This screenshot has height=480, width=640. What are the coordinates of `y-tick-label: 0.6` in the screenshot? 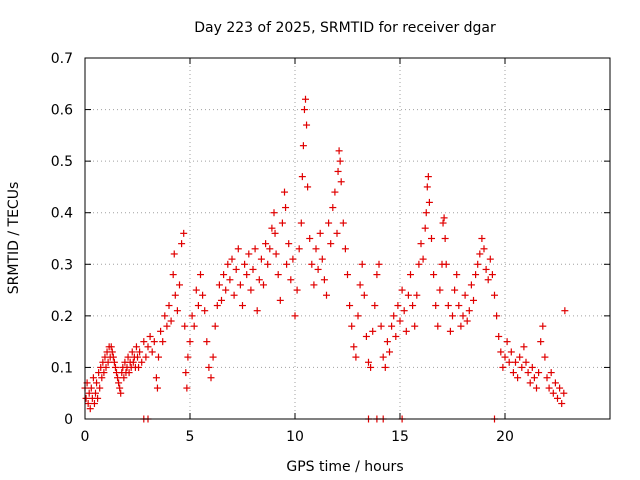 It's located at (62, 111).